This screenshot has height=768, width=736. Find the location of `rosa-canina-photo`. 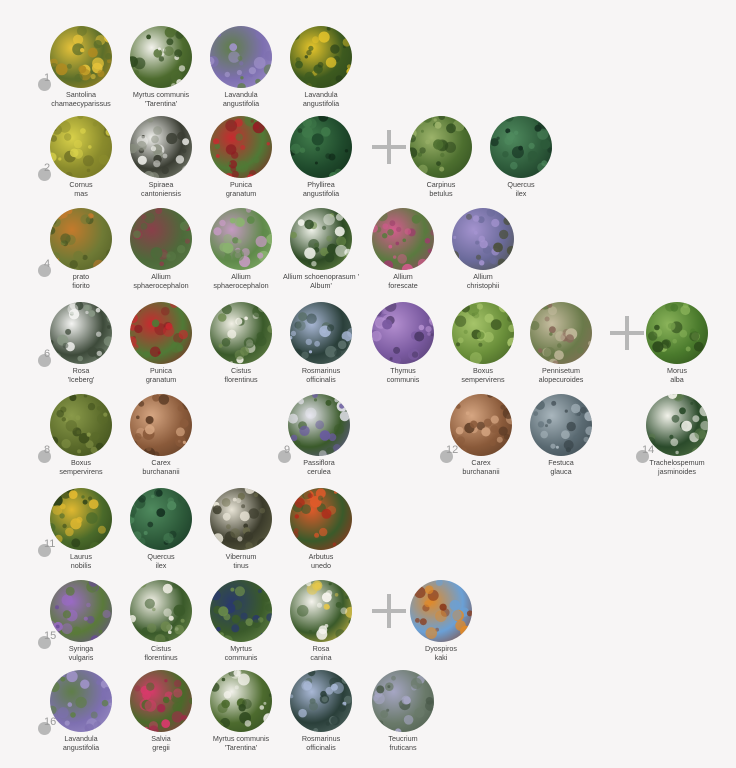

rosa-canina-photo is located at coordinates (321, 611).